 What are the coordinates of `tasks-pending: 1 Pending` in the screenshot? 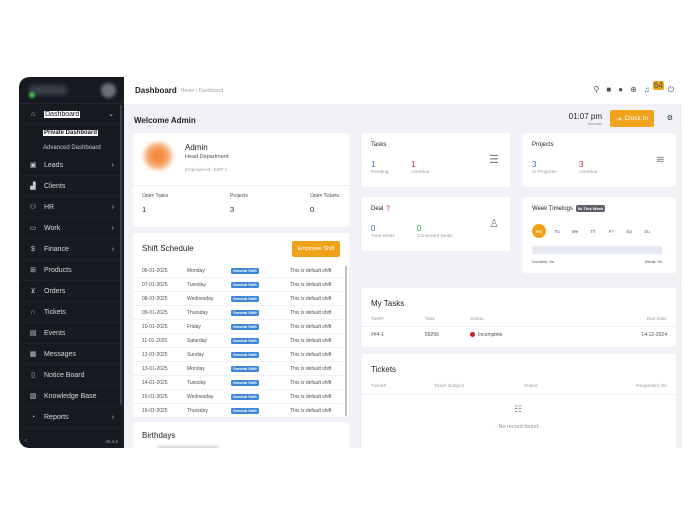 It's located at (380, 167).